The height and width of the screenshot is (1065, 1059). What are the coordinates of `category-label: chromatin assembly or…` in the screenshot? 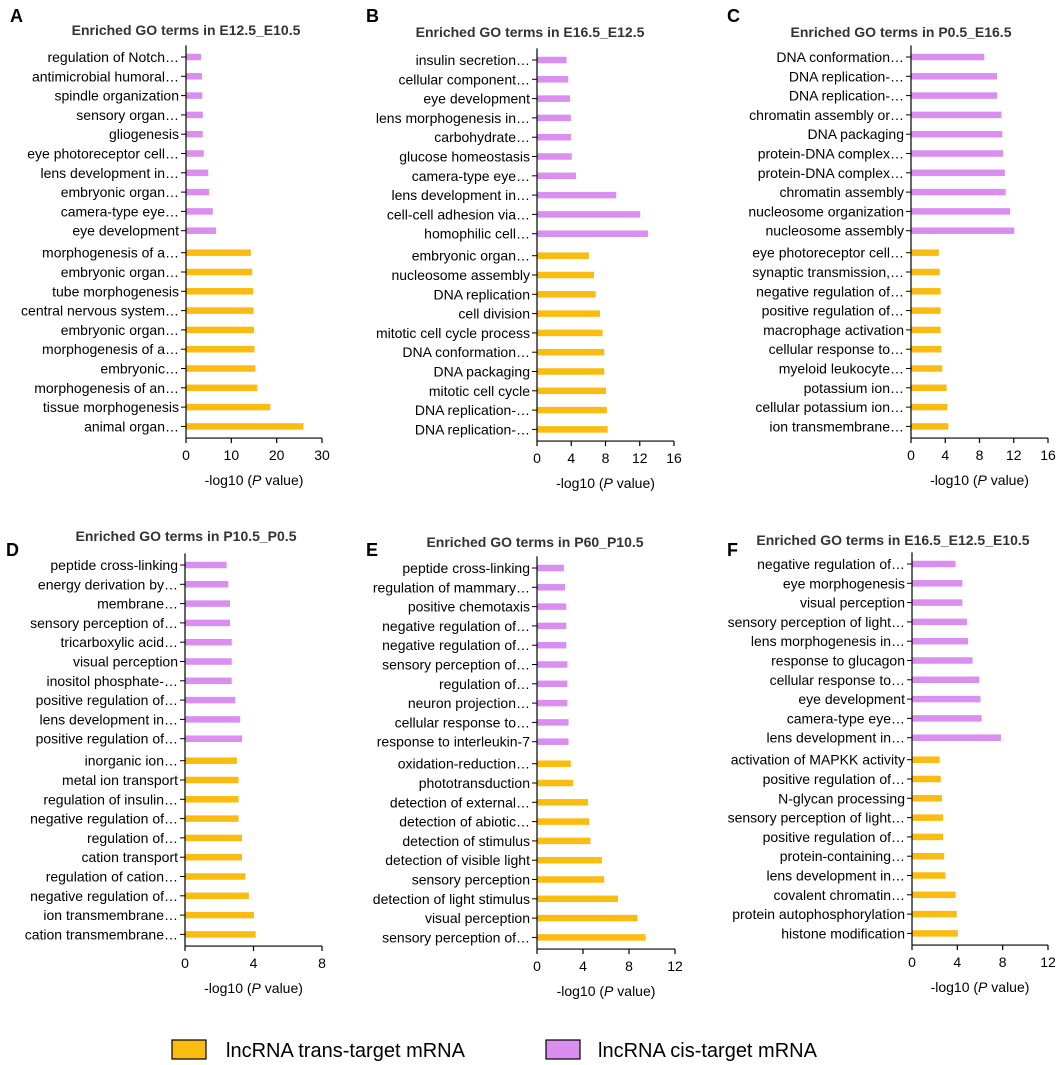 It's located at (826, 115).